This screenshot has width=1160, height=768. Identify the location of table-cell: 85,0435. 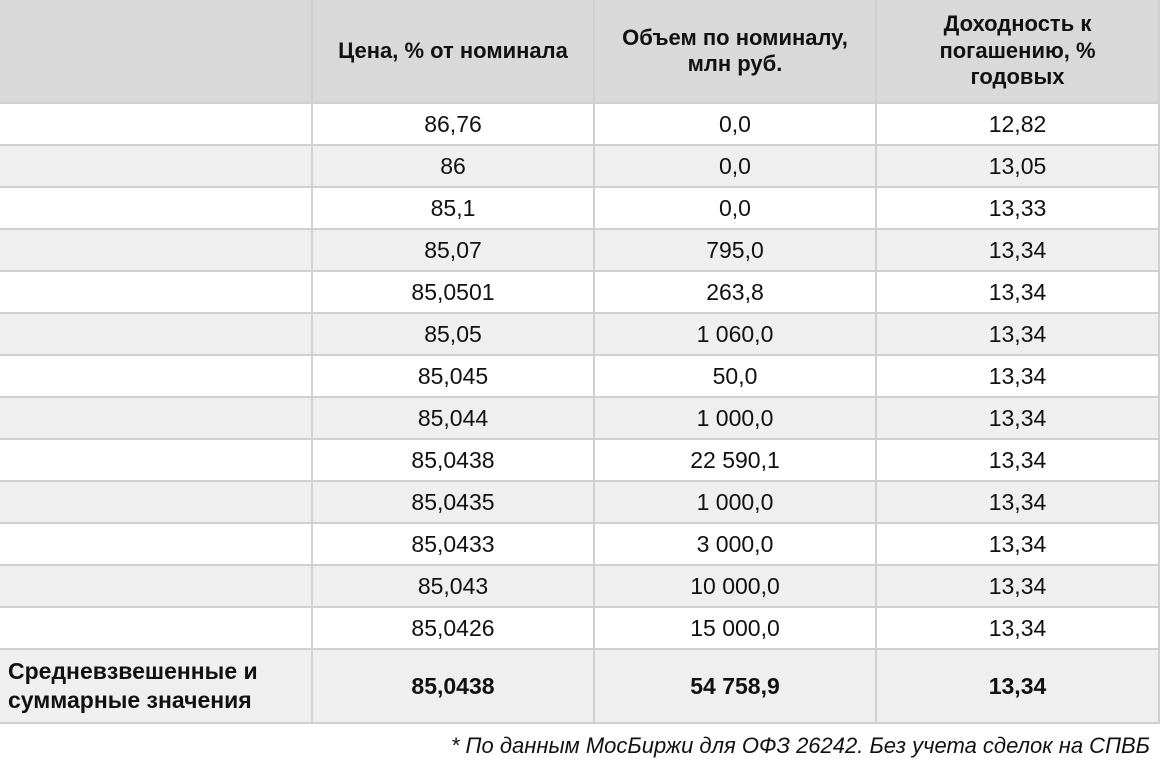
(454, 503).